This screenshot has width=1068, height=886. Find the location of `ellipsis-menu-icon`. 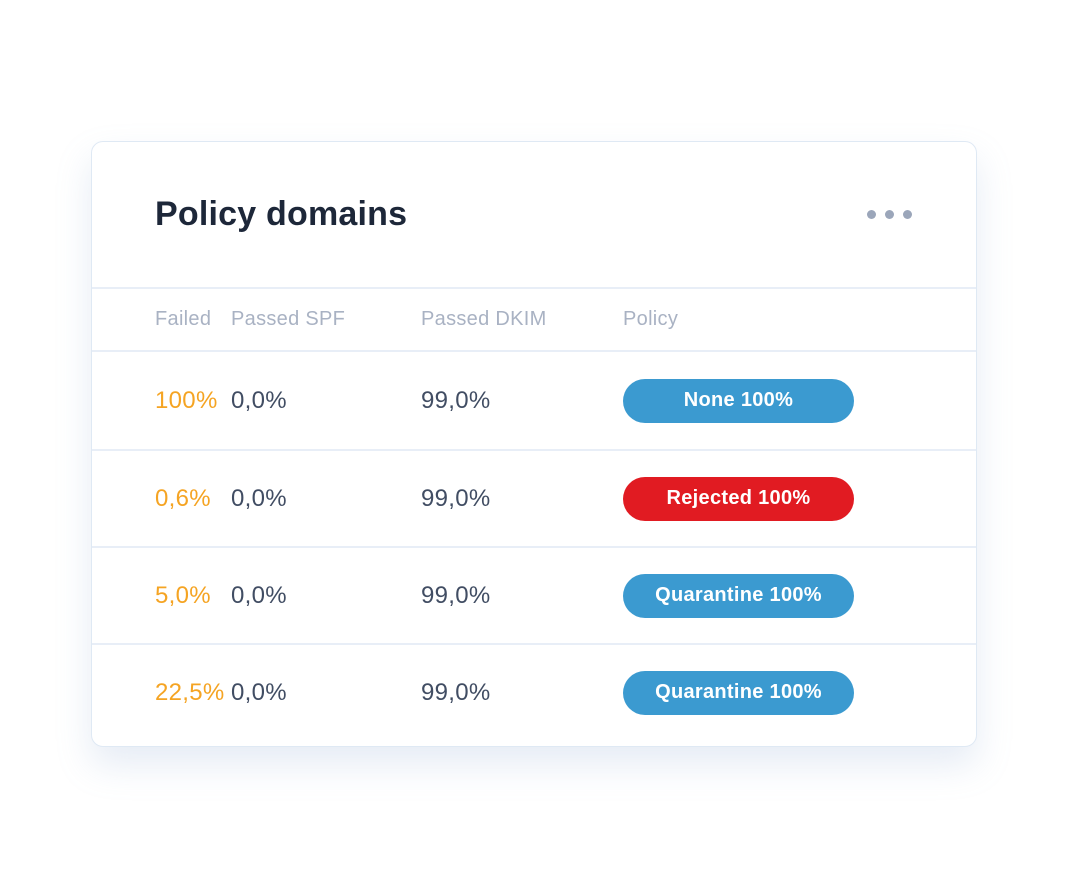

ellipsis-menu-icon is located at coordinates (889, 214).